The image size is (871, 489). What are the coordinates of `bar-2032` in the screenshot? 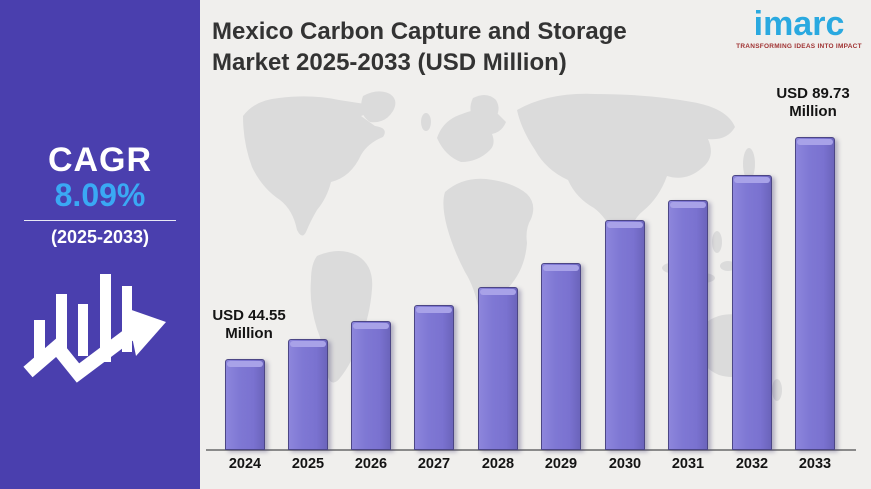 It's located at (752, 312).